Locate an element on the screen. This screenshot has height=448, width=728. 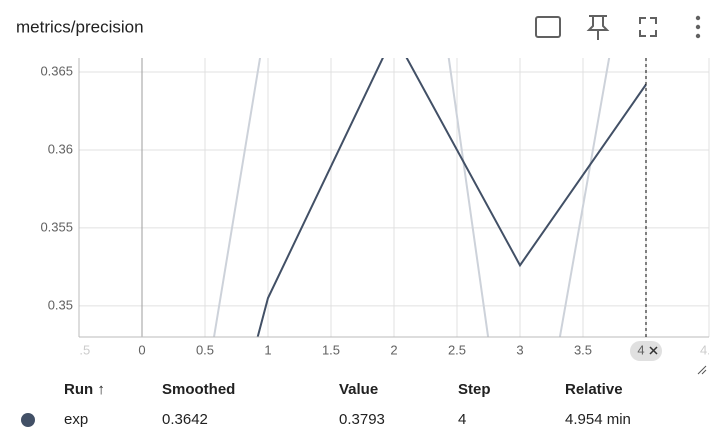
more-icon is located at coordinates (698, 27).